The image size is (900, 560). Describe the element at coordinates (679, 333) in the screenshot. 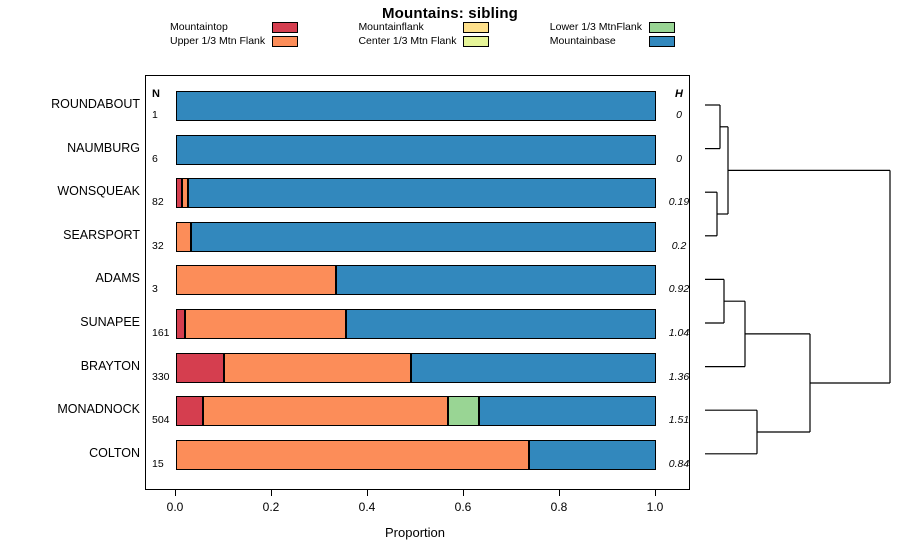

I see `h-value: 1.04` at that location.